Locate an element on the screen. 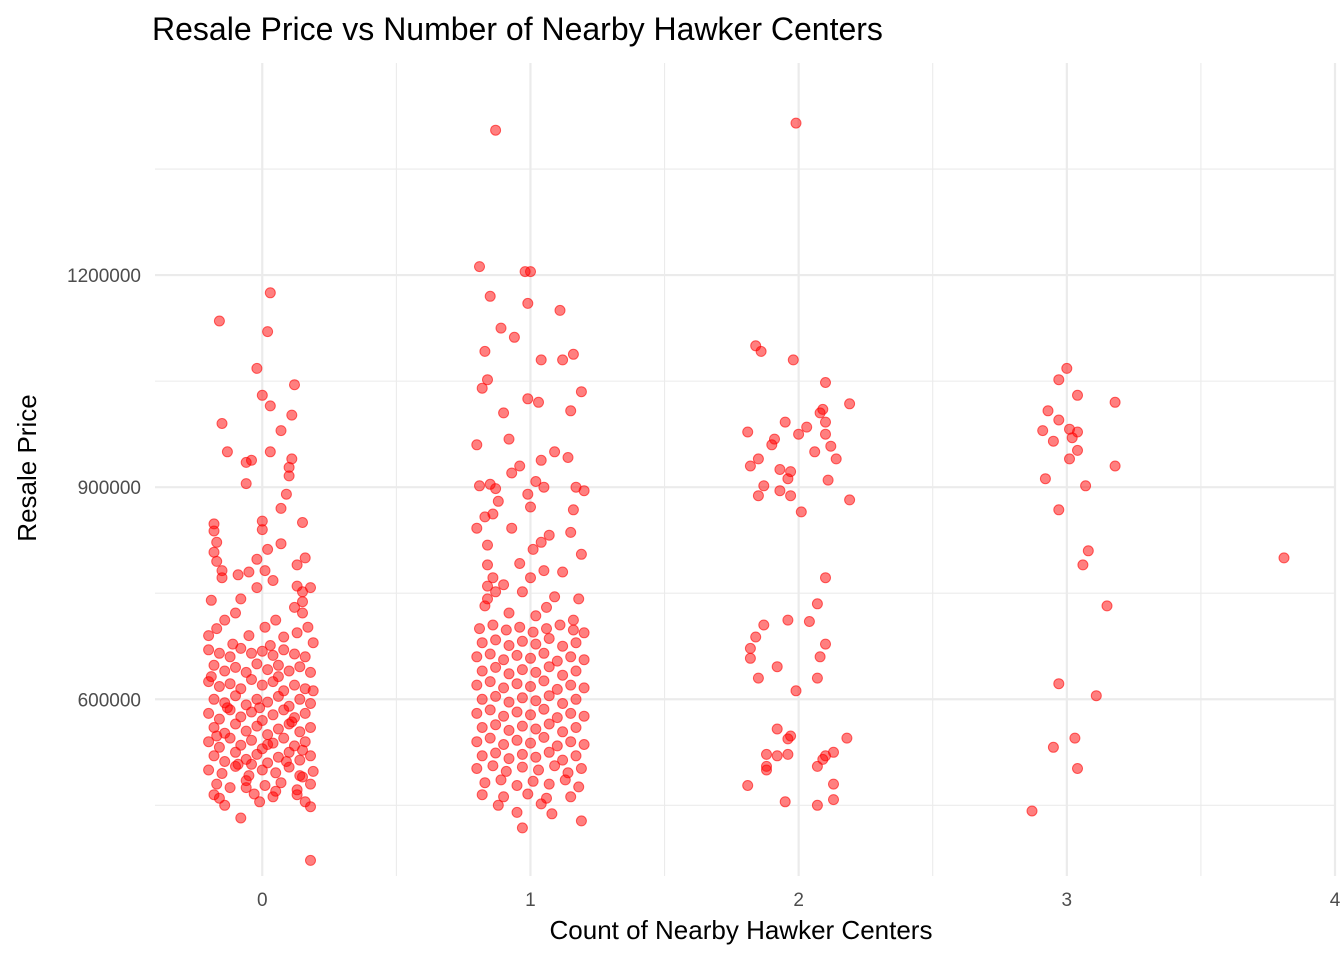  y-axis-tick-labels: 600000 900000 1200000 is located at coordinates (104, 488).